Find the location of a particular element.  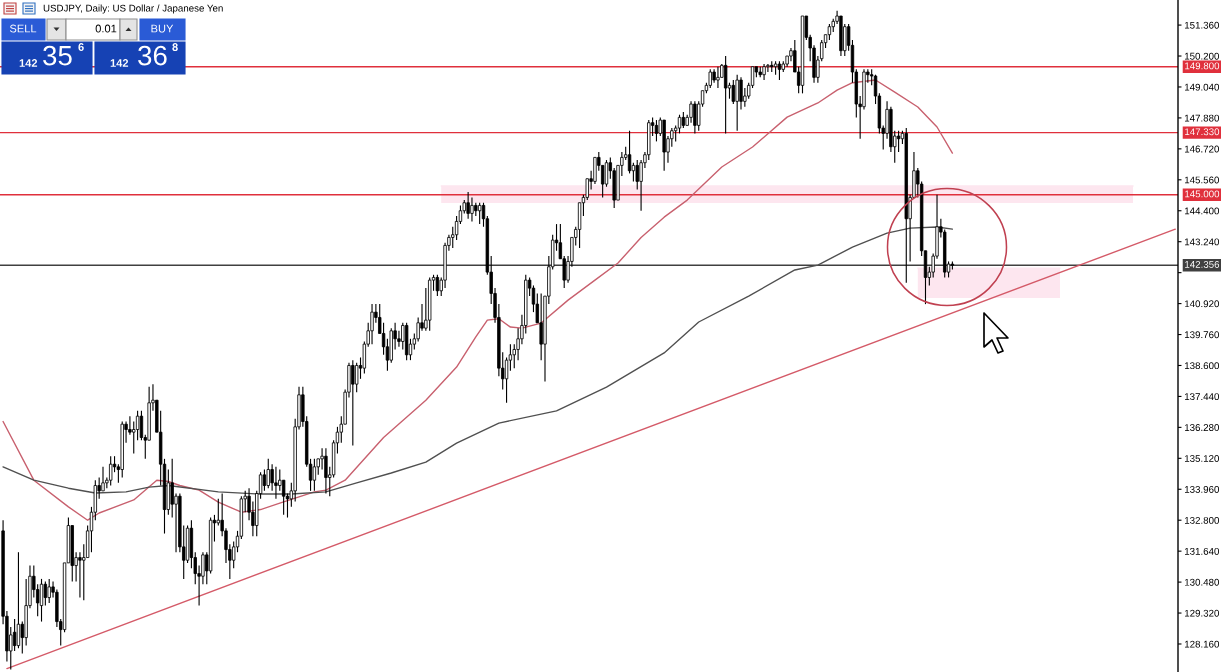

y-tick-label: 140.920 is located at coordinates (1202, 304).